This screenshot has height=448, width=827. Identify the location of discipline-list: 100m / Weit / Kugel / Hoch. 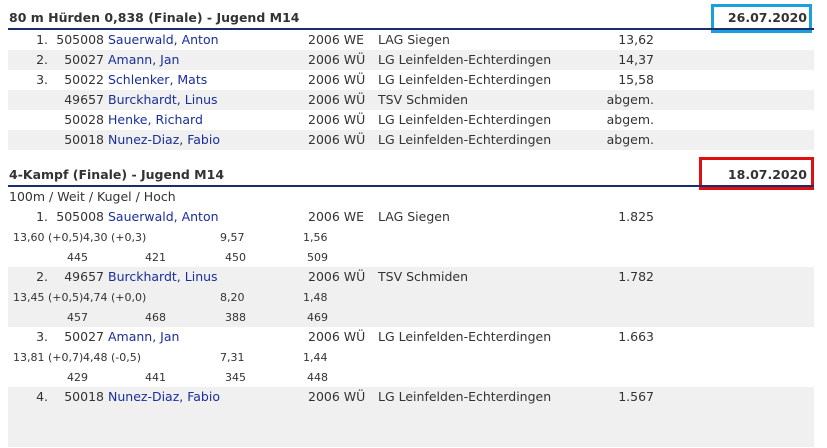
(92, 196).